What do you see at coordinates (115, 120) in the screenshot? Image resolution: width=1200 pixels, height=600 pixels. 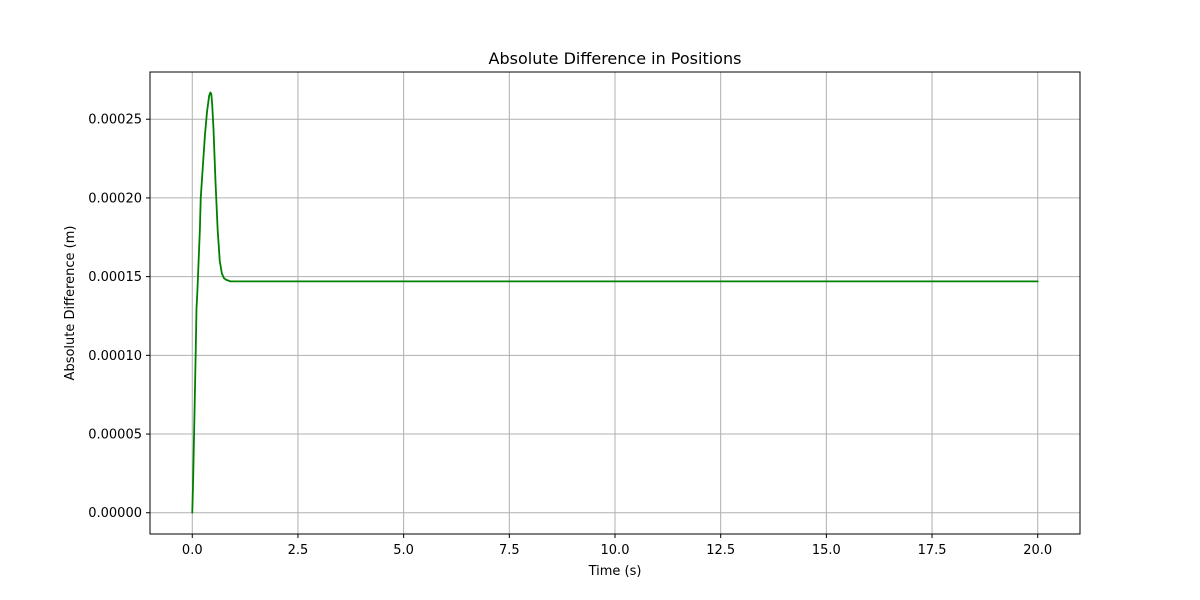 I see `y-tick-label: 0.00025` at bounding box center [115, 120].